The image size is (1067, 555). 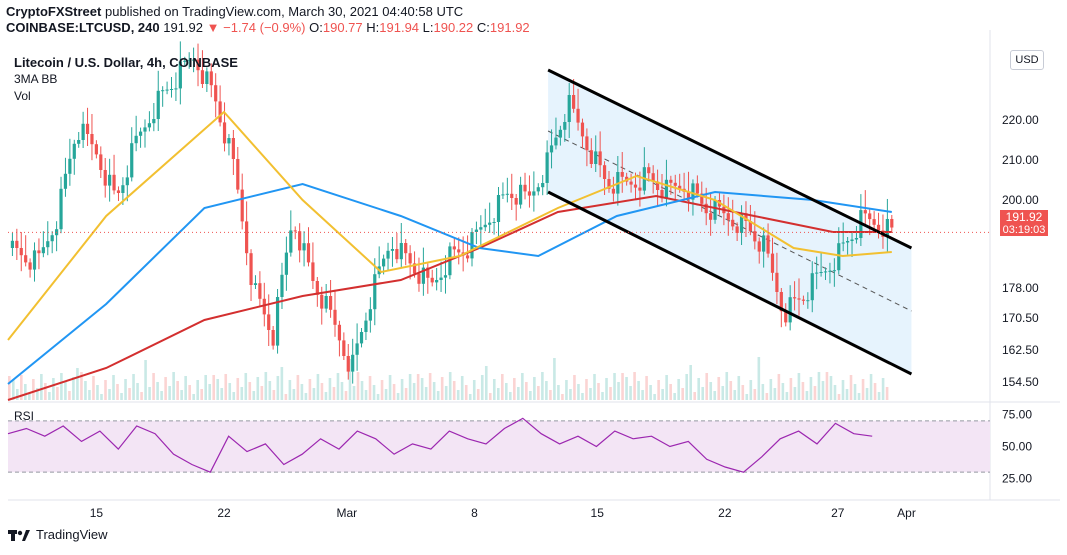 What do you see at coordinates (1017, 479) in the screenshot?
I see `rsi-tick-label: 25.00` at bounding box center [1017, 479].